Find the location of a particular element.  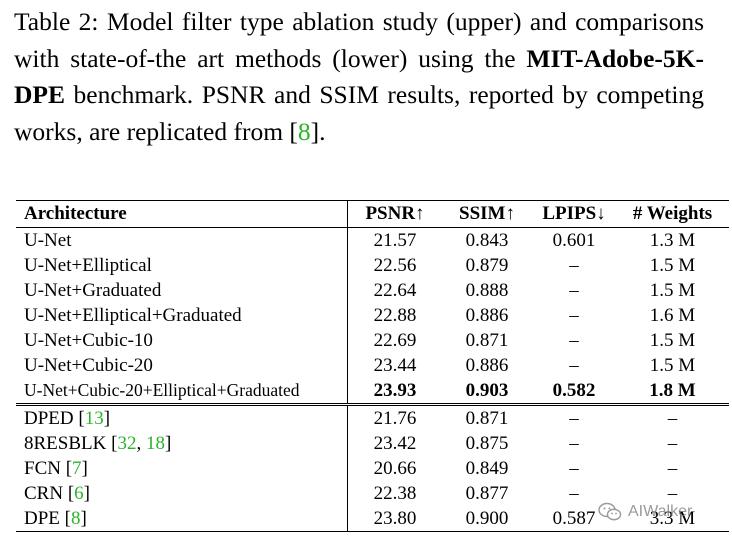

cell-architecture: U-Net+Elliptical is located at coordinates (182, 265).